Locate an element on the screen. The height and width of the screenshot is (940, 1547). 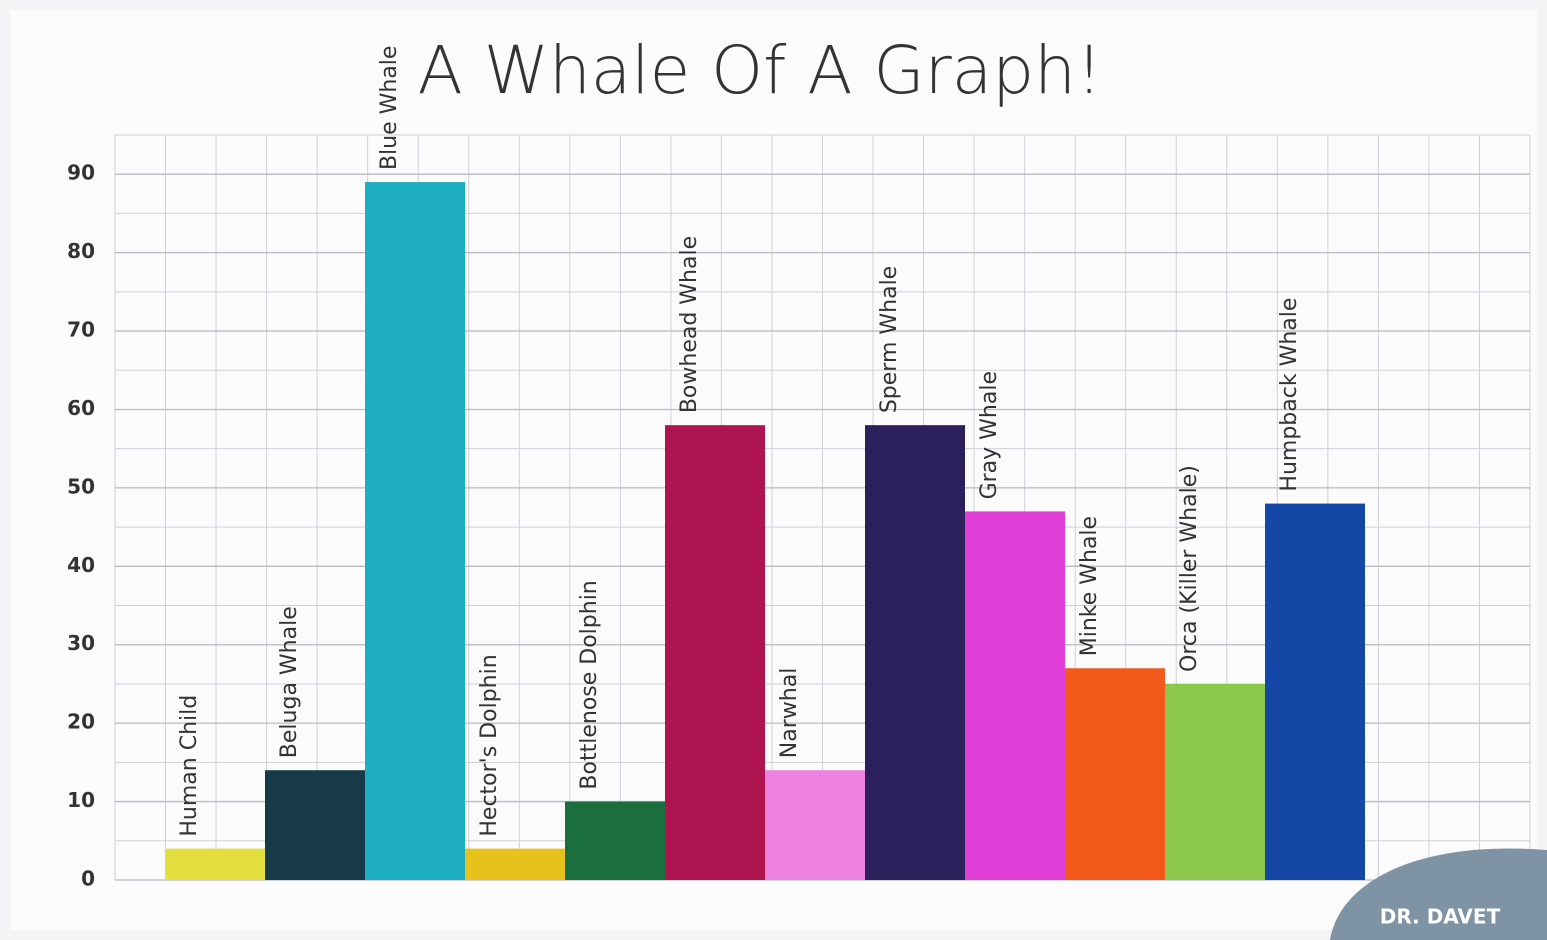
chart-title: A Whale Of A Graph! is located at coordinates (760, 70).